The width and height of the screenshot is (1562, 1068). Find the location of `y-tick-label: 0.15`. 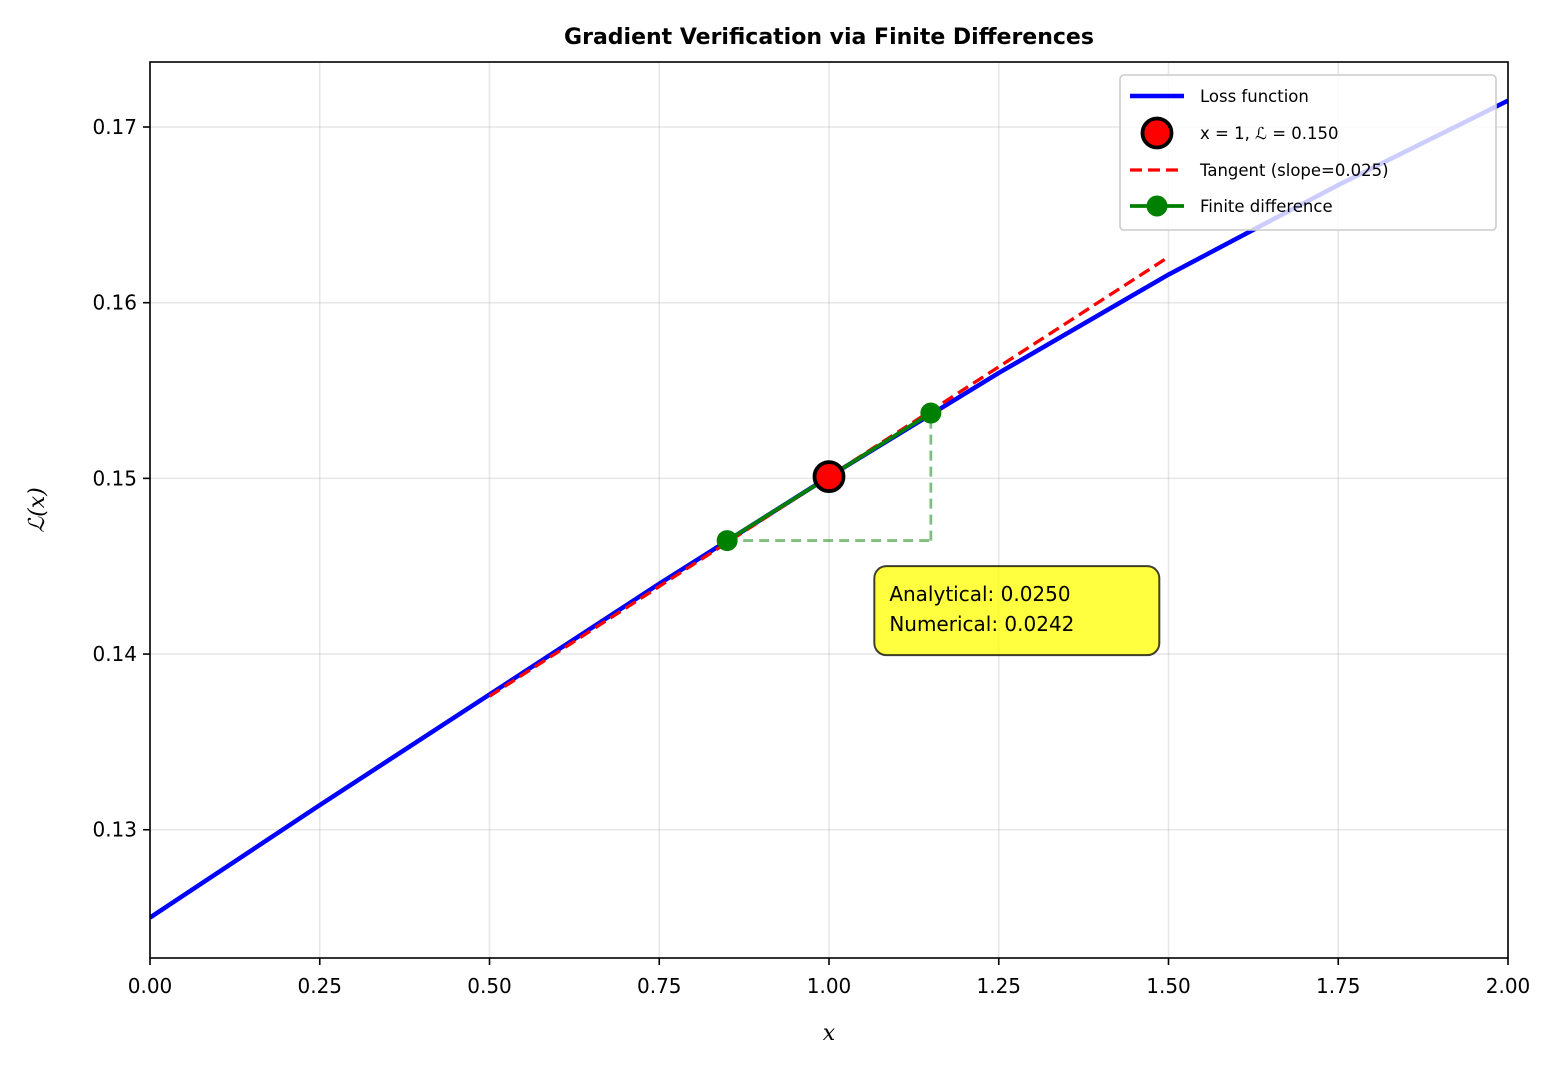

y-tick-label: 0.15 is located at coordinates (114, 478).